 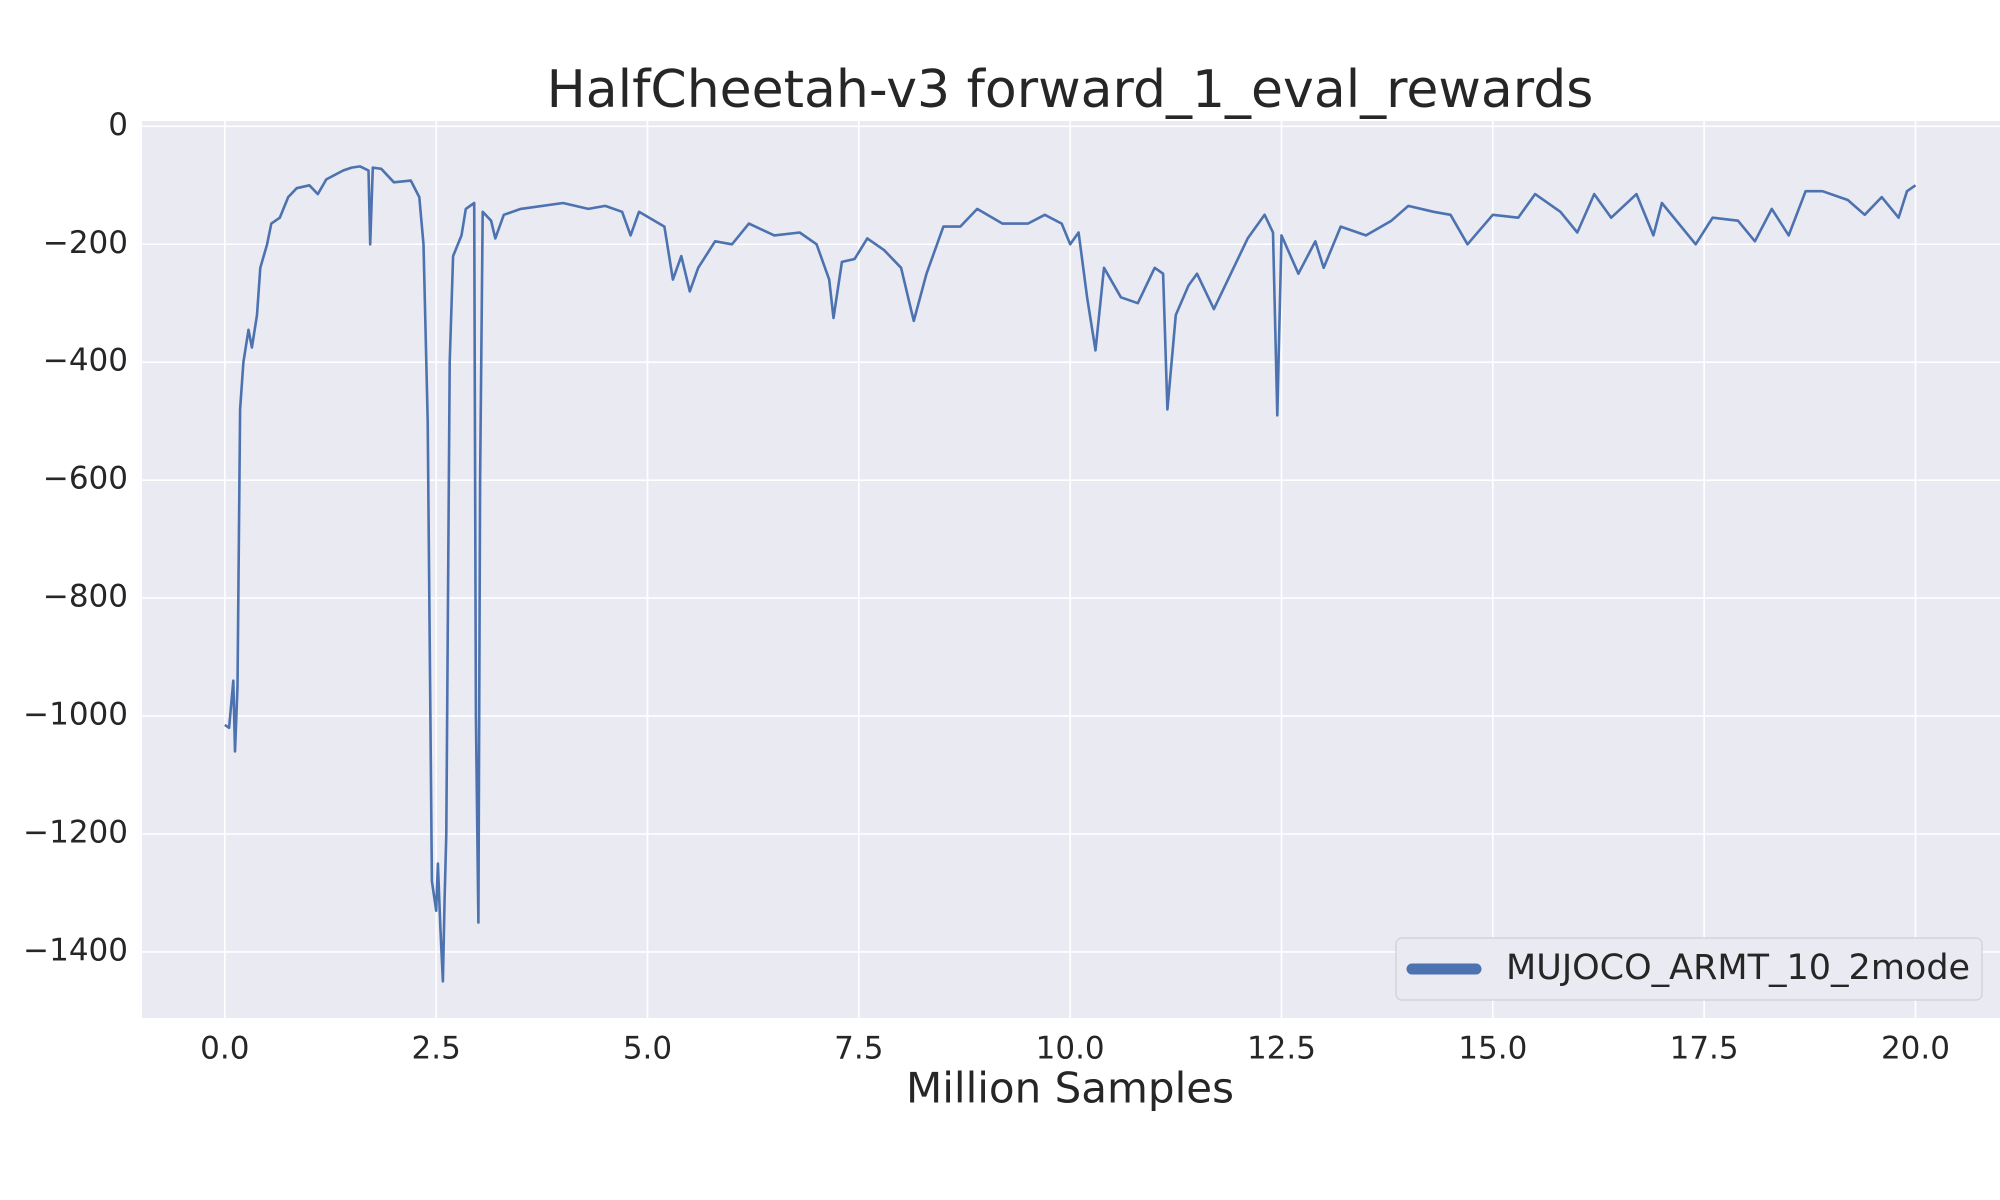 What do you see at coordinates (75, 833) in the screenshot?
I see `y-tick-label: −1200` at bounding box center [75, 833].